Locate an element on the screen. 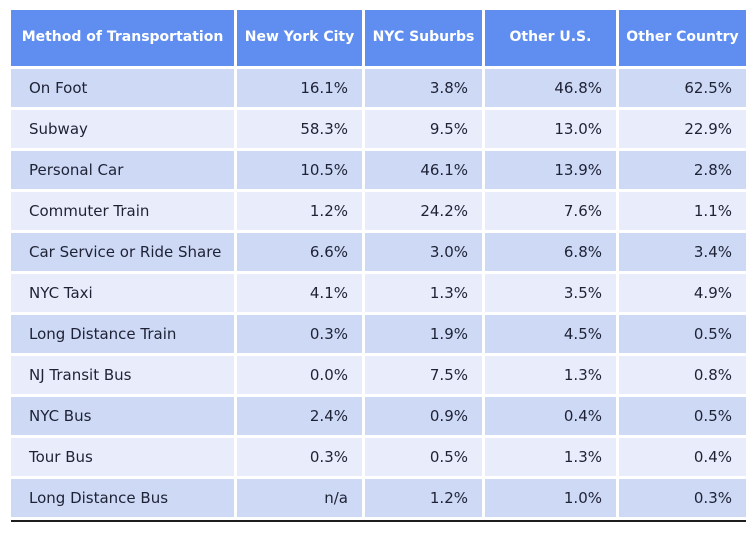 This screenshot has width=754, height=535. cell-new-york-city: 4.1% is located at coordinates (299, 293).